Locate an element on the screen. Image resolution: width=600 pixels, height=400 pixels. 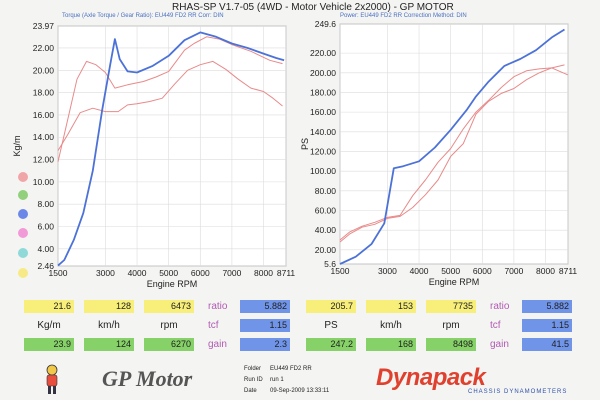
torque-y-tick-label: 23.97 is located at coordinates (44, 26).